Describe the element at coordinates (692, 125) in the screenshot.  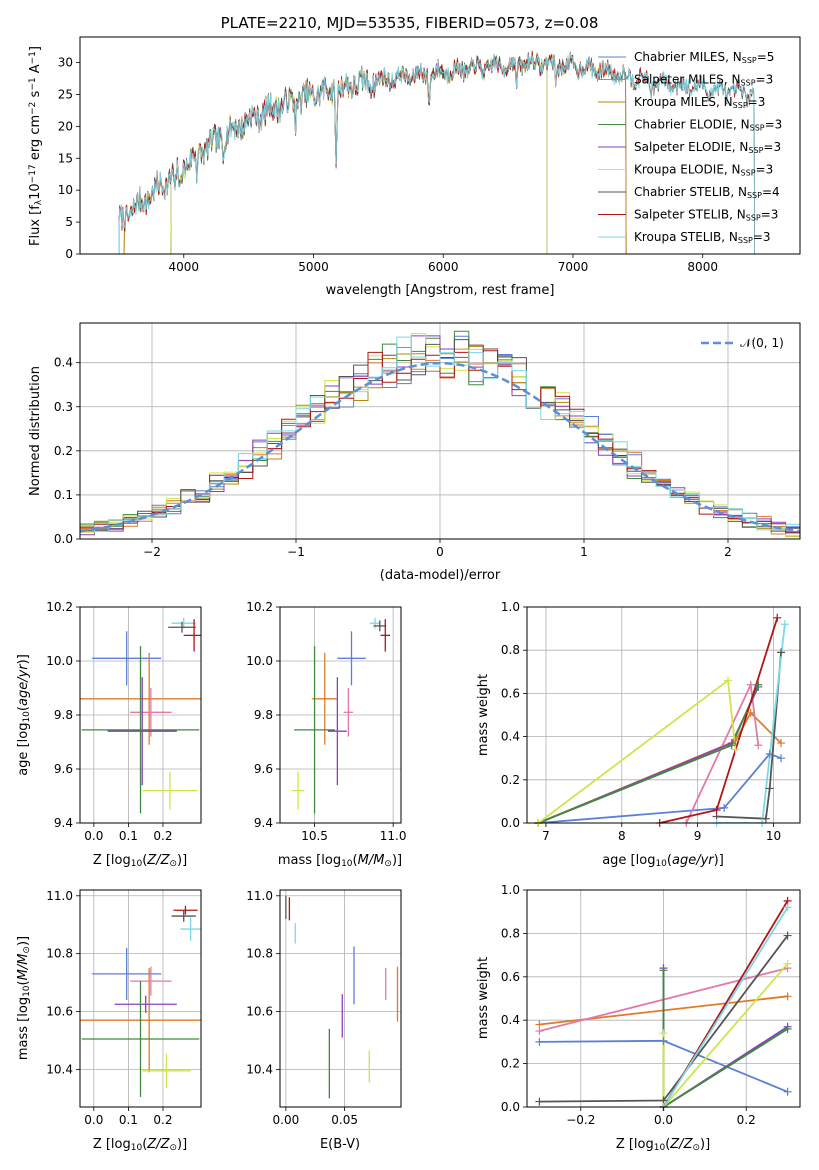
I see `legend-label: Chabrier ELODIE, N` at that location.